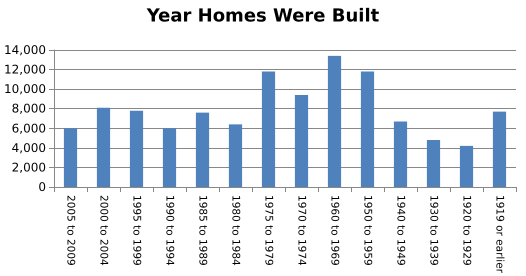 This screenshot has width=526, height=276. Describe the element at coordinates (42, 187) in the screenshot. I see `y-tick-label: 0` at that location.